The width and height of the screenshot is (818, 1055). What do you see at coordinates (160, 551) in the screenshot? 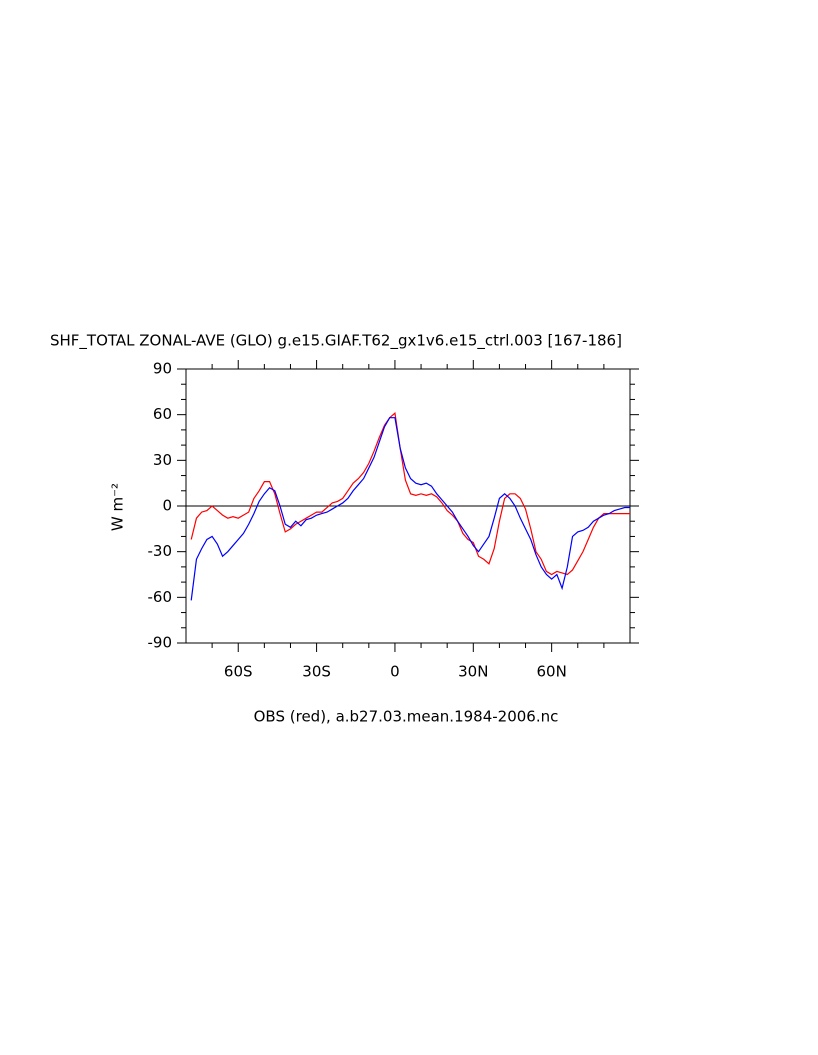
I see `y-tick-label: -30` at bounding box center [160, 551].